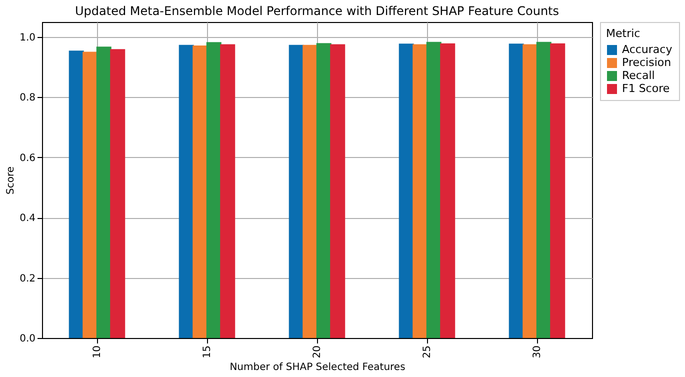 The height and width of the screenshot is (377, 685). I want to click on x-tick-label: 30, so click(537, 352).